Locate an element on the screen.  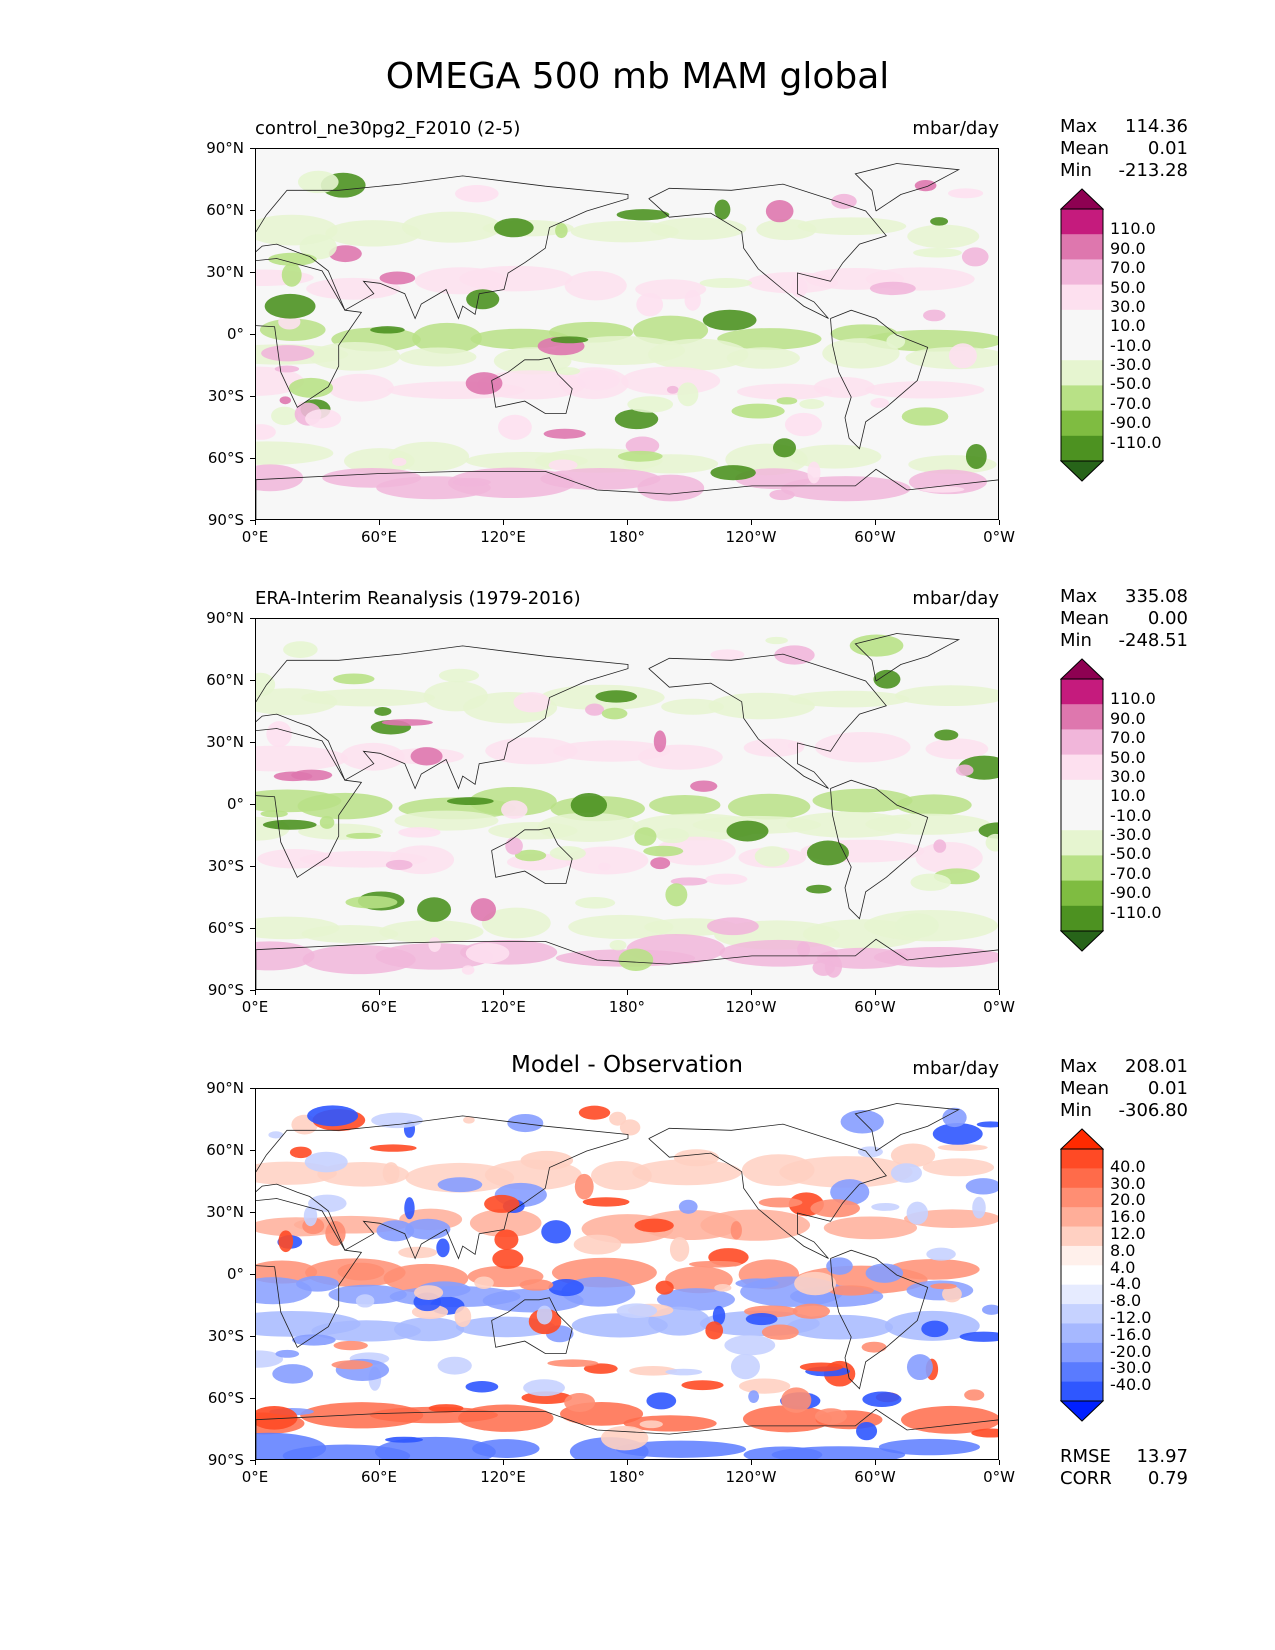
lon-tick-label: 60°E is located at coordinates (379, 537).